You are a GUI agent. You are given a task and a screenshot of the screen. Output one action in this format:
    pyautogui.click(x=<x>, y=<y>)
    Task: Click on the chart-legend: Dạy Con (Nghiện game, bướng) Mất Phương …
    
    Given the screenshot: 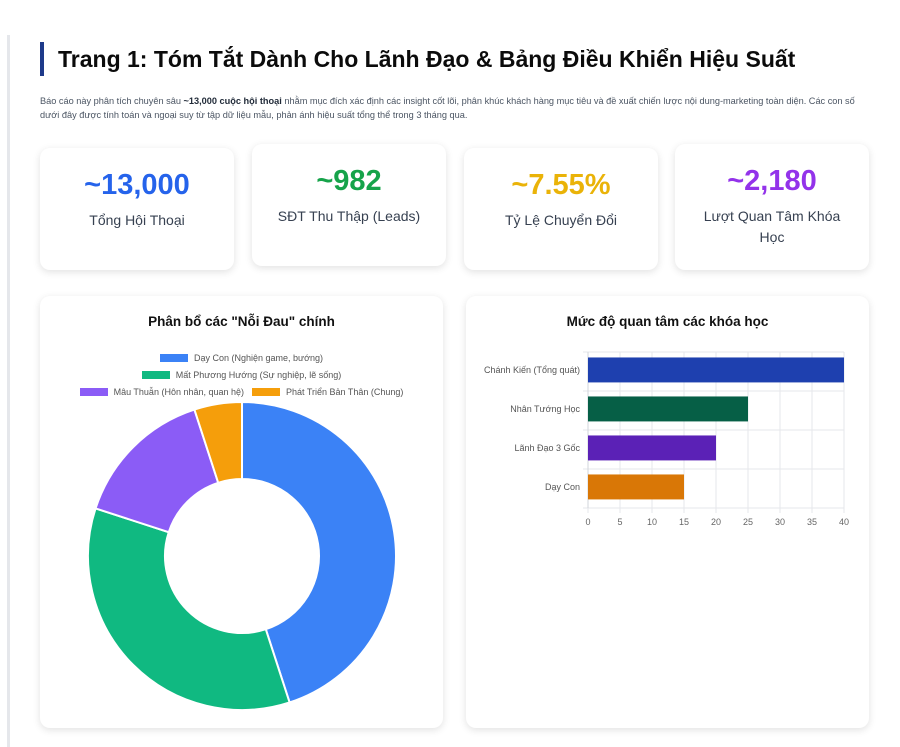 What is the action you would take?
    pyautogui.click(x=241, y=375)
    